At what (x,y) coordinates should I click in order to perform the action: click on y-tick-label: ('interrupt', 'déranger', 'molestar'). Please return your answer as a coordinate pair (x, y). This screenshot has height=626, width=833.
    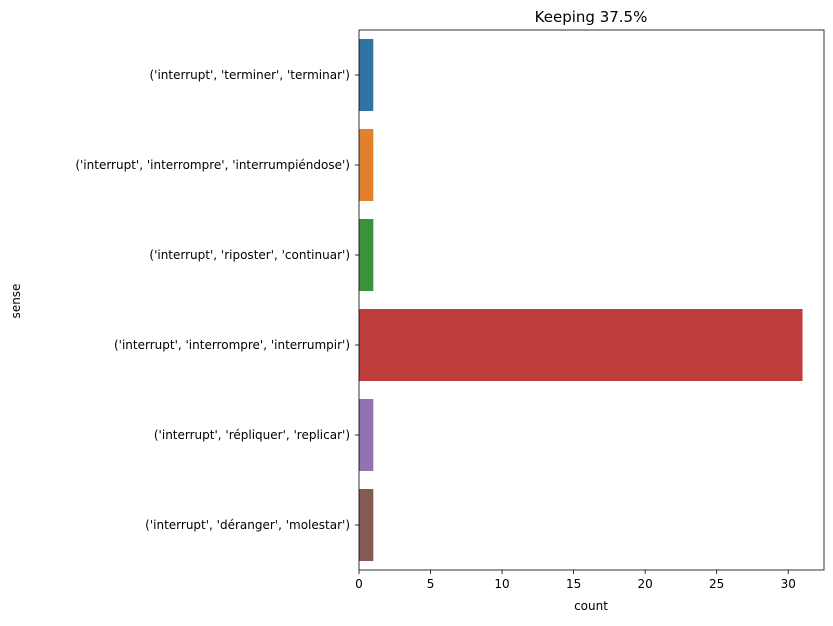
    Looking at the image, I should click on (247, 525).